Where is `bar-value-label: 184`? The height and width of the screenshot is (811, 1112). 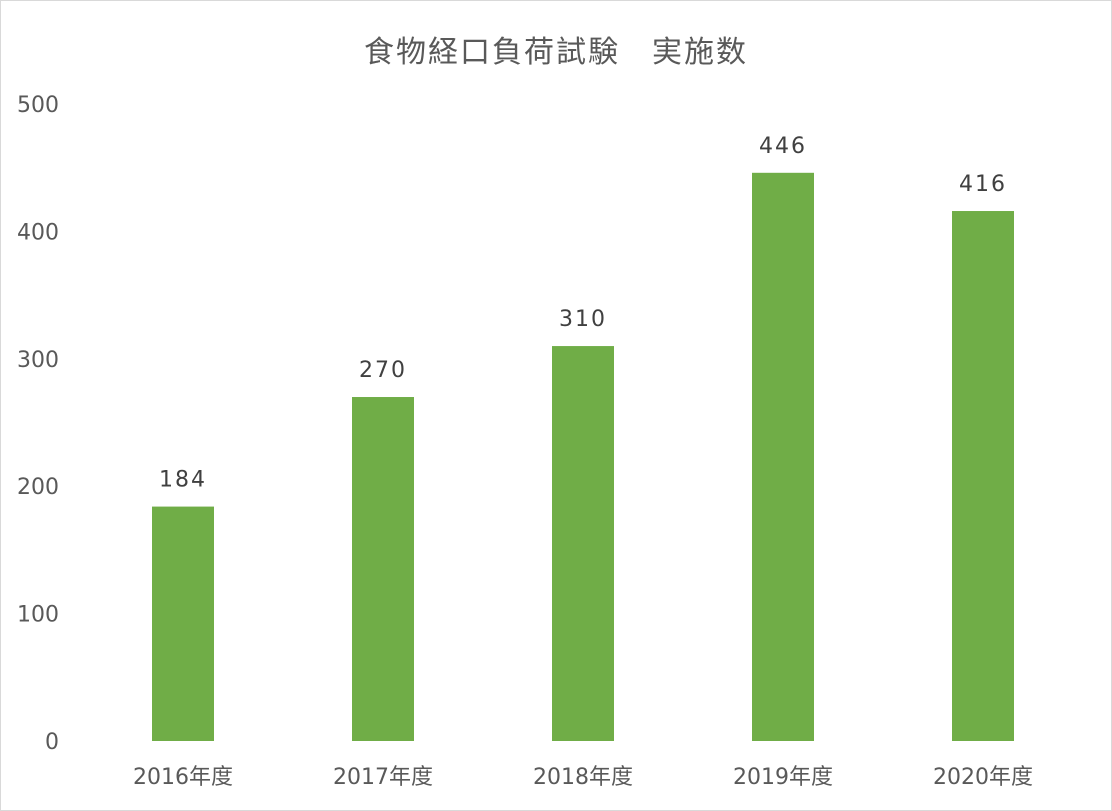 bar-value-label: 184 is located at coordinates (183, 480).